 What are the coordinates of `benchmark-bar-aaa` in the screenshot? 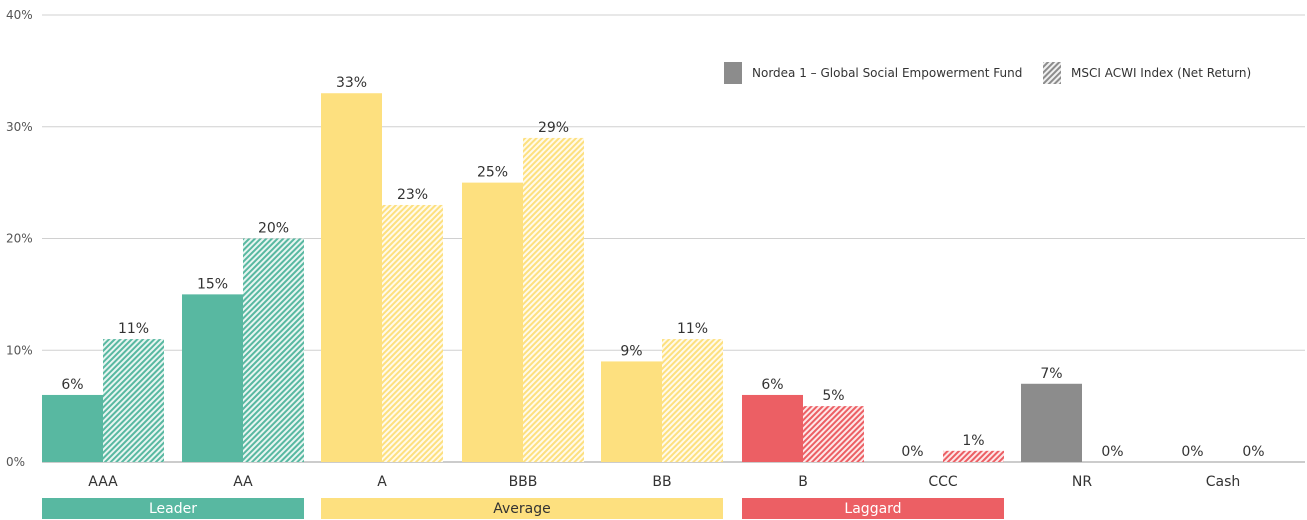 It's located at (133, 400).